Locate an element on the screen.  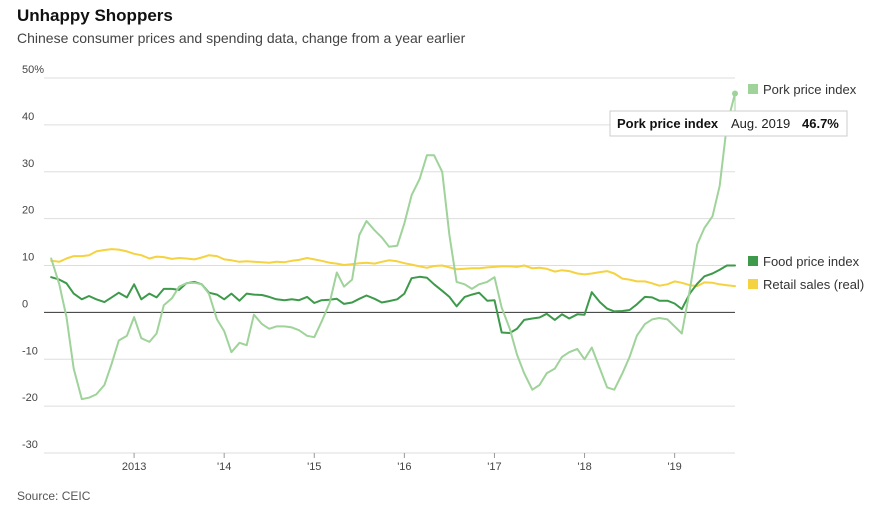
x-tick-label: '16 is located at coordinates (404, 467).